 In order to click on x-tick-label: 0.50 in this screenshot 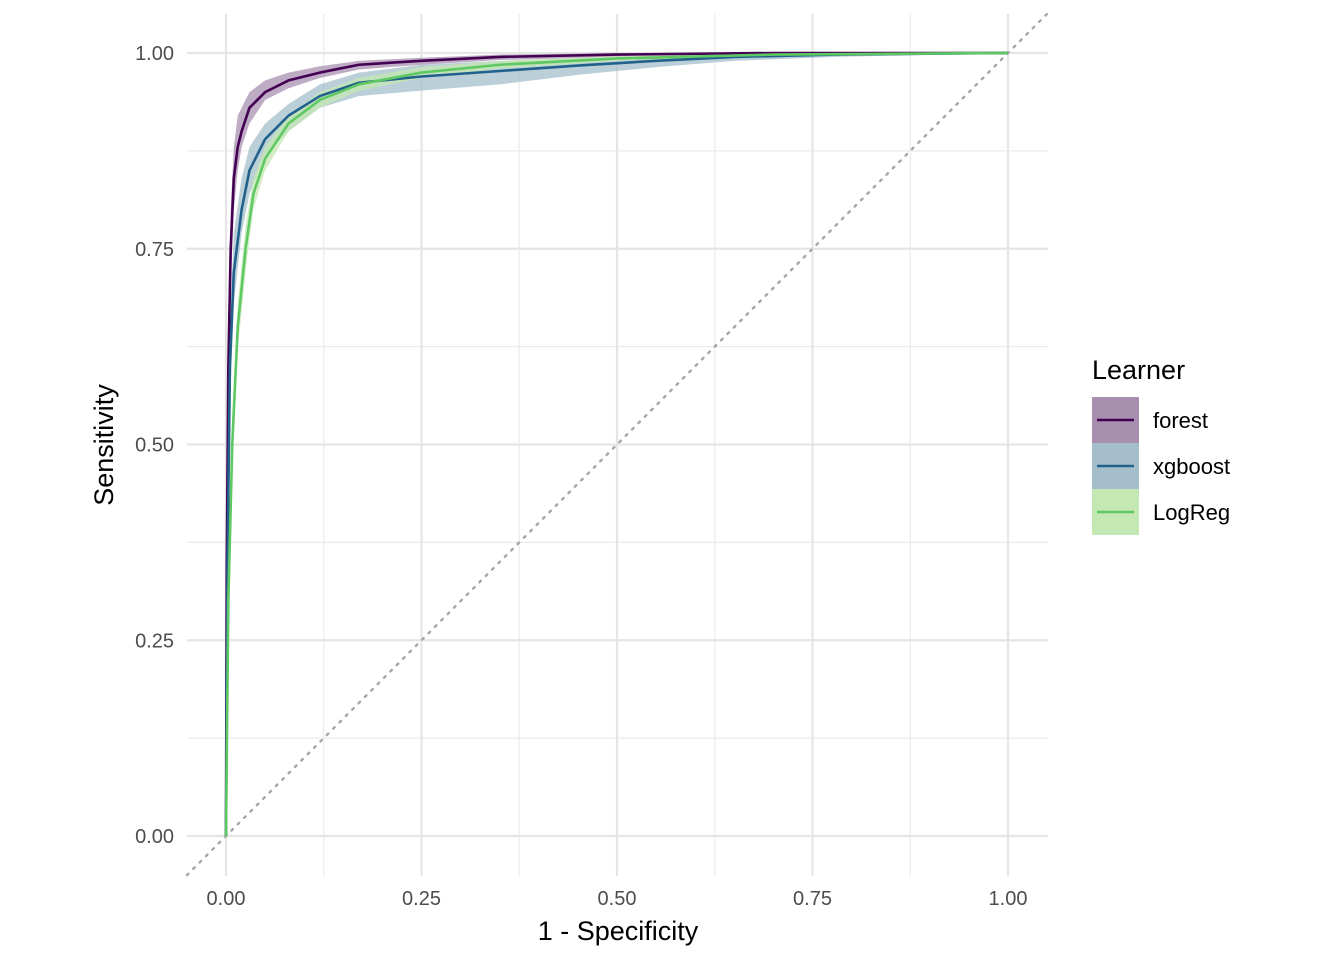, I will do `click(617, 899)`.